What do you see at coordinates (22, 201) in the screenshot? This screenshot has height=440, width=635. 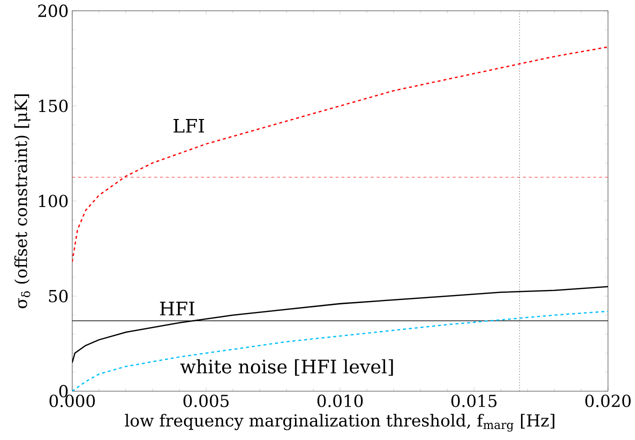 I see `y-axis-title: σ$_{δ}$ (offset constraint) [μK]` at bounding box center [22, 201].